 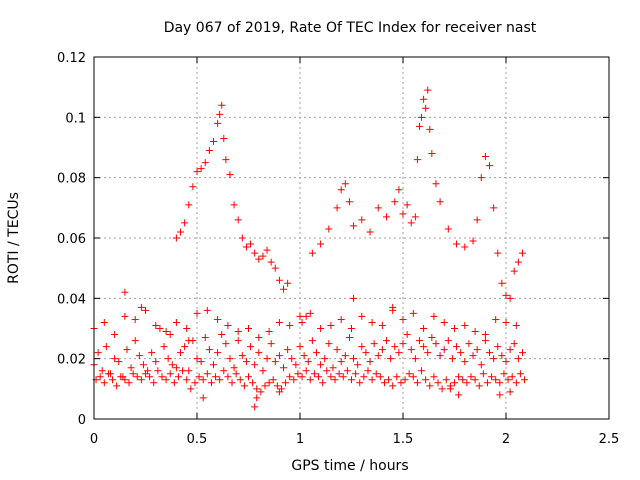 I want to click on x-axis-label: GPS time / hours, so click(x=349, y=466).